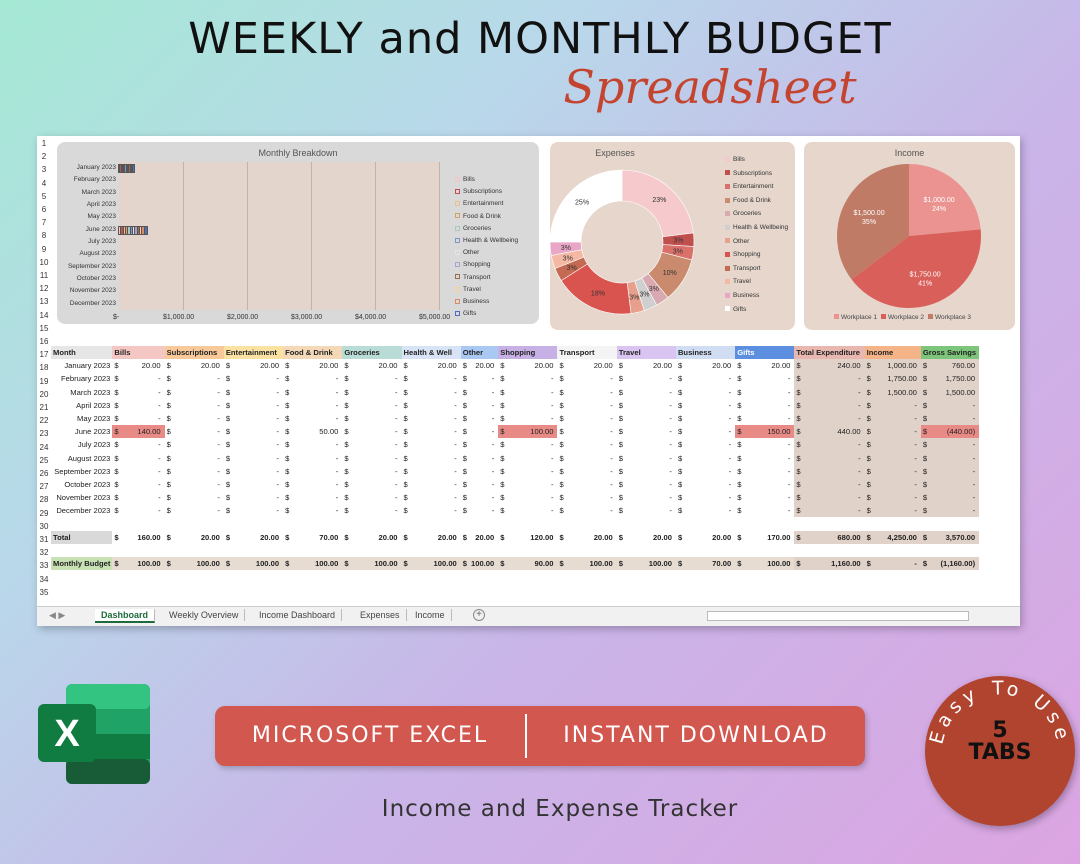 This screenshot has width=1080, height=864. What do you see at coordinates (44, 249) in the screenshot?
I see `row-number: 9` at bounding box center [44, 249].